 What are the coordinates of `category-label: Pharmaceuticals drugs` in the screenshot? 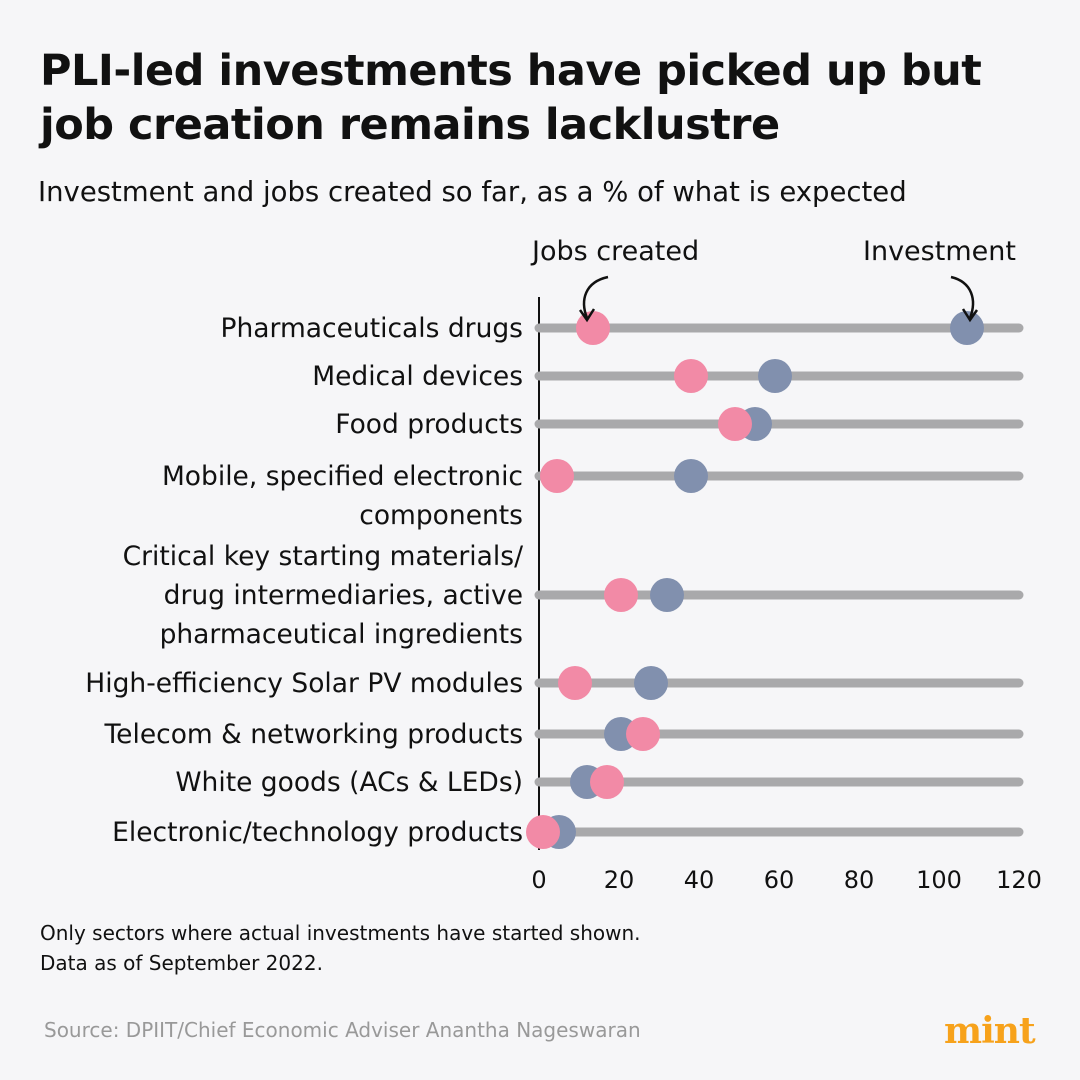 It's located at (372, 328).